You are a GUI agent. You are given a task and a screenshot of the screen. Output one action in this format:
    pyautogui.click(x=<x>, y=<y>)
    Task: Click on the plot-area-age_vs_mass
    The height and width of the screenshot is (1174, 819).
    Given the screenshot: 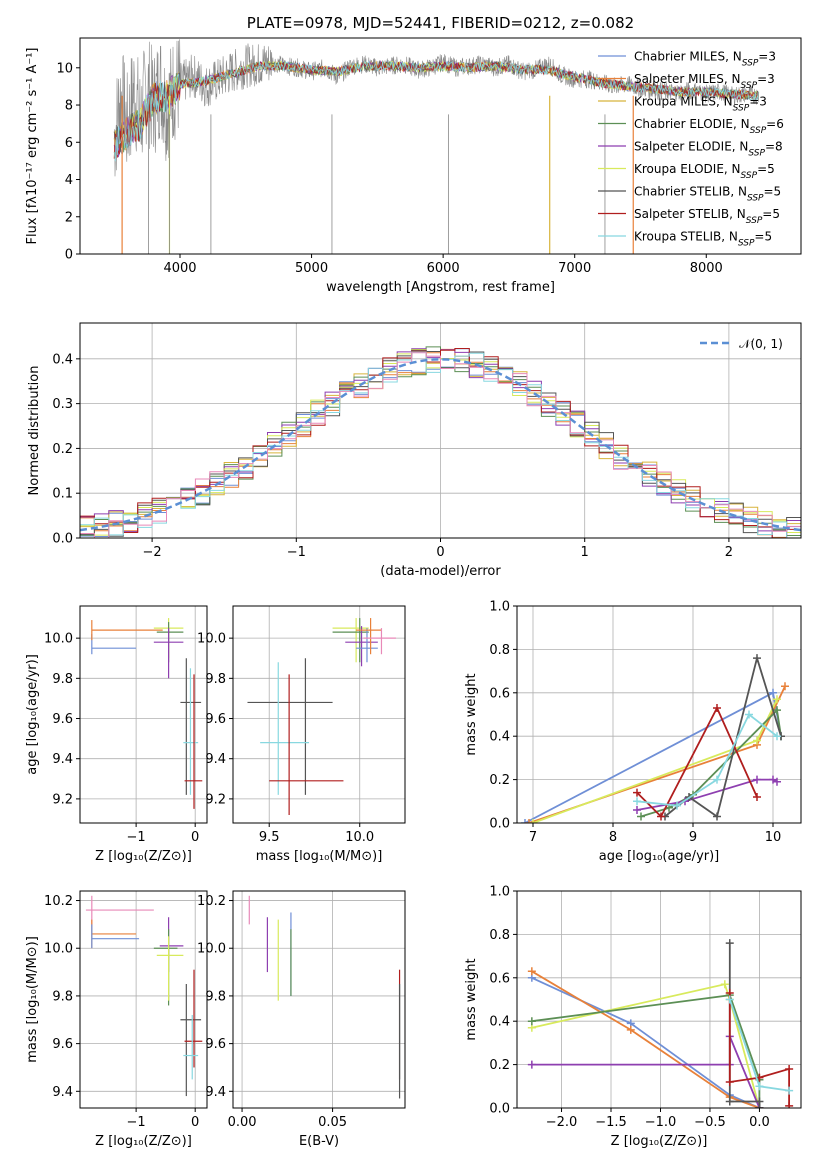 What is the action you would take?
    pyautogui.click(x=321, y=716)
    